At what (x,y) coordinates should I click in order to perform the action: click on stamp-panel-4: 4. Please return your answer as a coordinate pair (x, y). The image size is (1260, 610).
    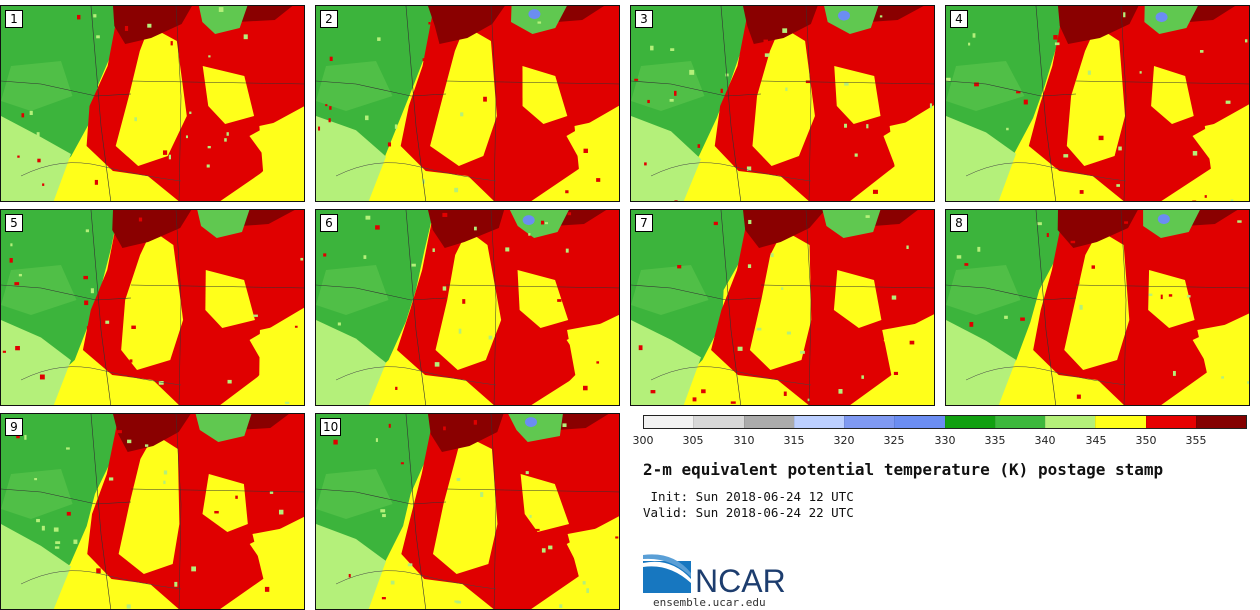
    Looking at the image, I should click on (1097, 103).